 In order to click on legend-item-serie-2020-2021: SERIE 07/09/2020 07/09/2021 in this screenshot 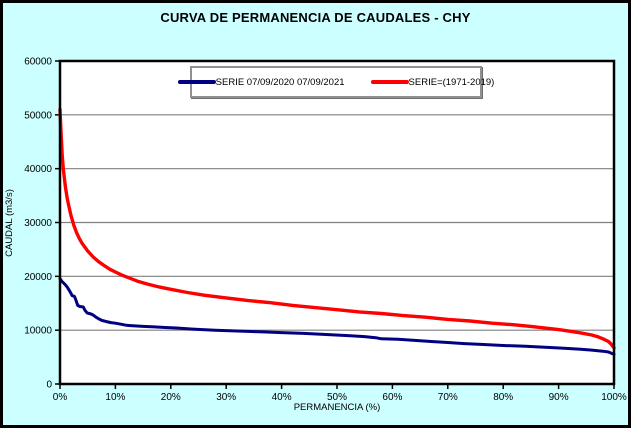, I will do `click(261, 82)`.